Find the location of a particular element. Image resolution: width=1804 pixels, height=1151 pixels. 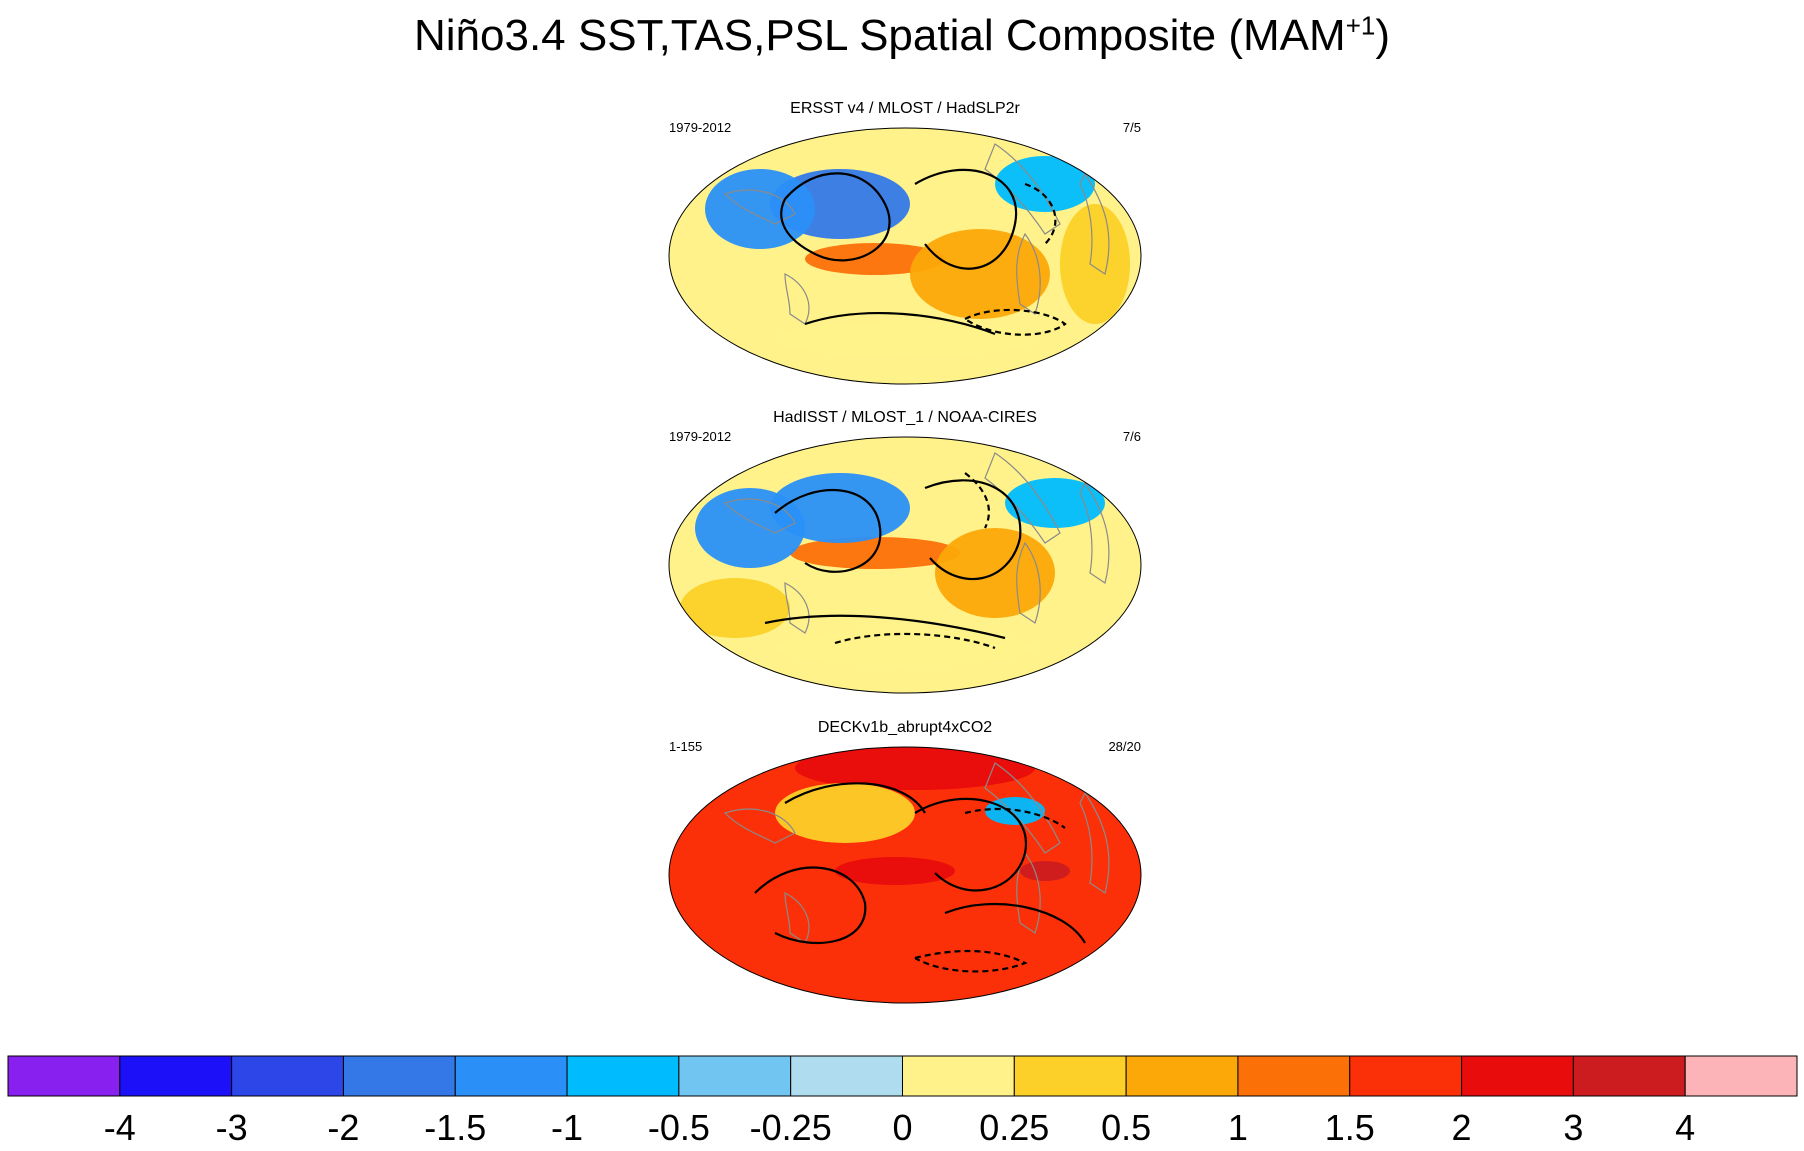

panel-title: HadISST / MLOST_1 / NOAA-CIRES is located at coordinates (905, 417).